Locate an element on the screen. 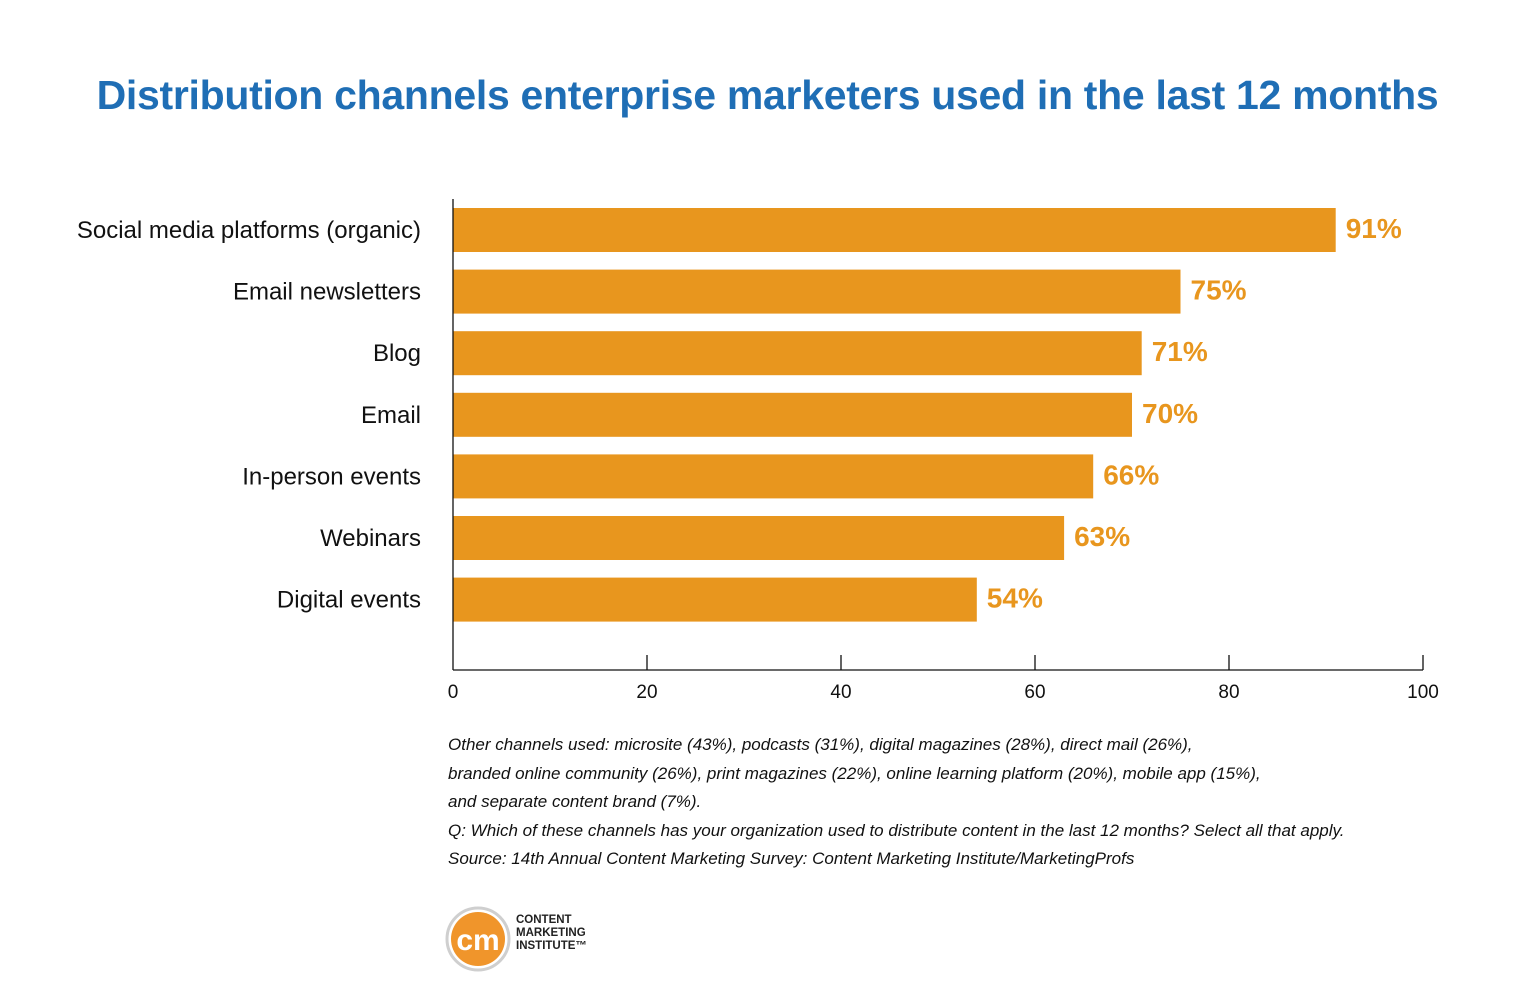 Image resolution: width=1535 pixels, height=1007 pixels. bar-email is located at coordinates (792, 414).